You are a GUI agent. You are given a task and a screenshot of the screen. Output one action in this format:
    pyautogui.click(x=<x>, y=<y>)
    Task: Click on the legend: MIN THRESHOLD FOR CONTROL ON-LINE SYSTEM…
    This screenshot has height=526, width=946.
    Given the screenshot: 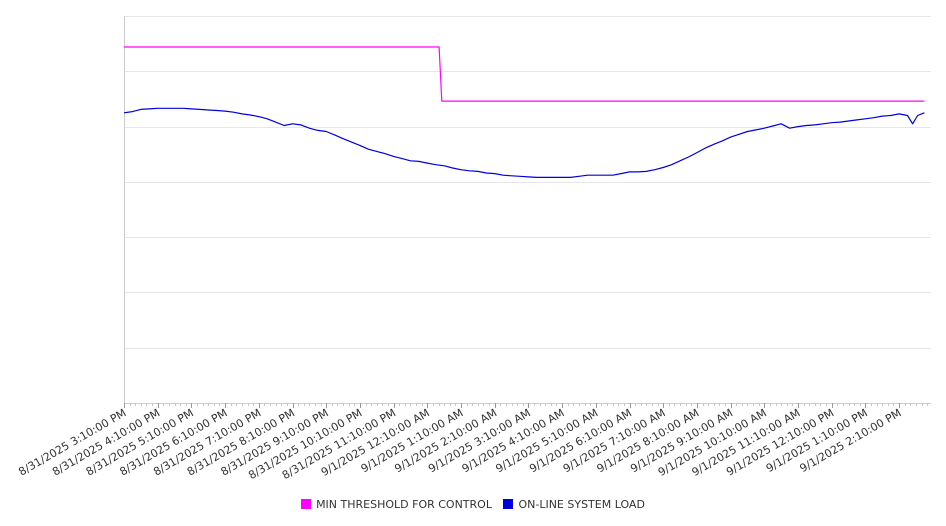 What is the action you would take?
    pyautogui.click(x=473, y=504)
    